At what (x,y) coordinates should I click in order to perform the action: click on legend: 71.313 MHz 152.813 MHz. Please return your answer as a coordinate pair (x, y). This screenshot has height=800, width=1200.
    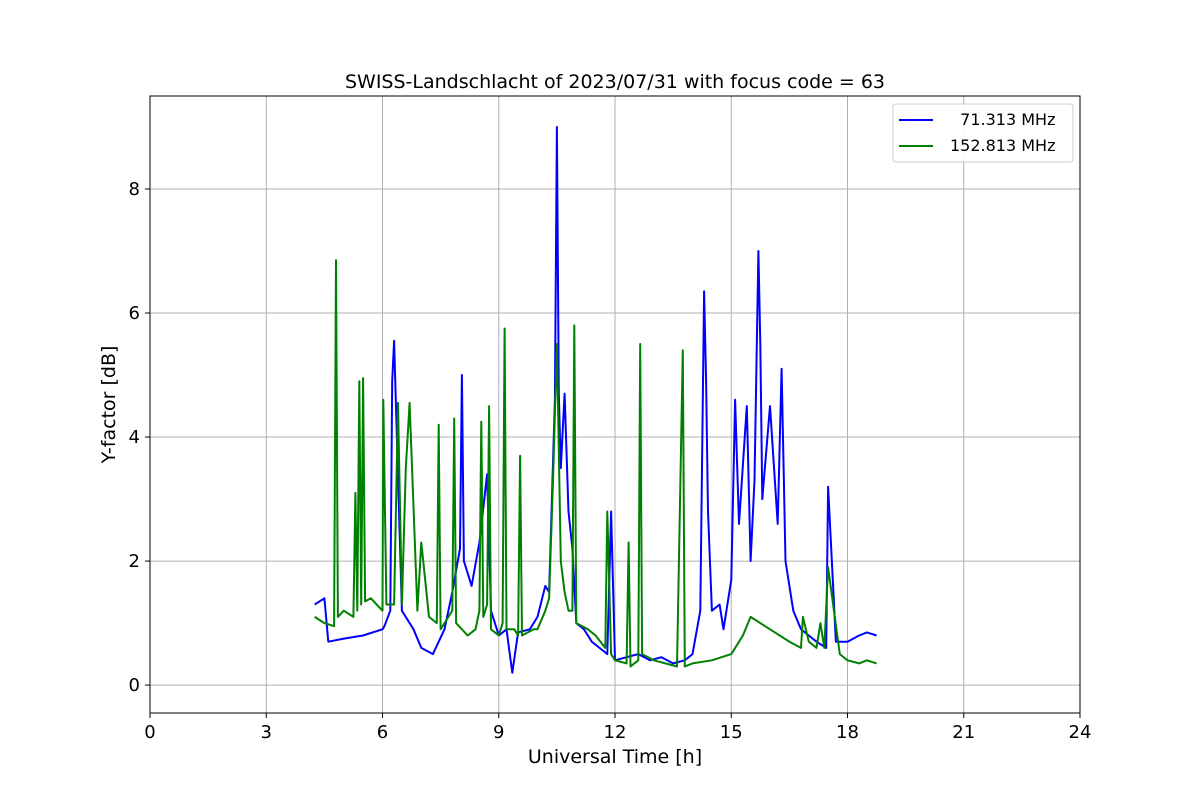
    Looking at the image, I should click on (983, 133).